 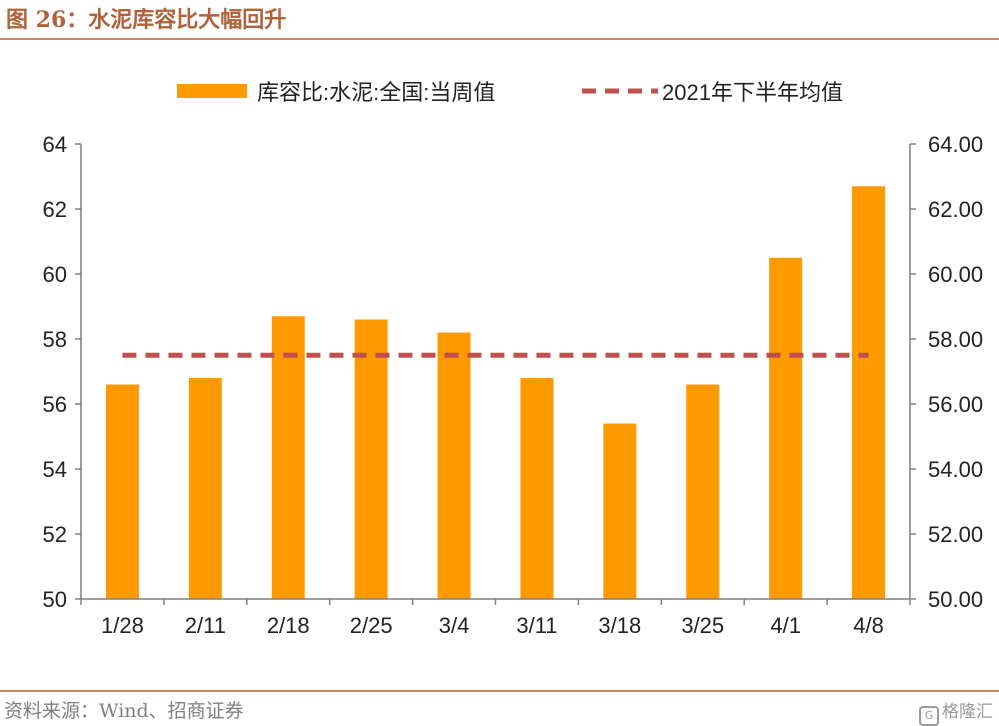 I want to click on y-tick-label-right: 64.00, so click(x=955, y=144).